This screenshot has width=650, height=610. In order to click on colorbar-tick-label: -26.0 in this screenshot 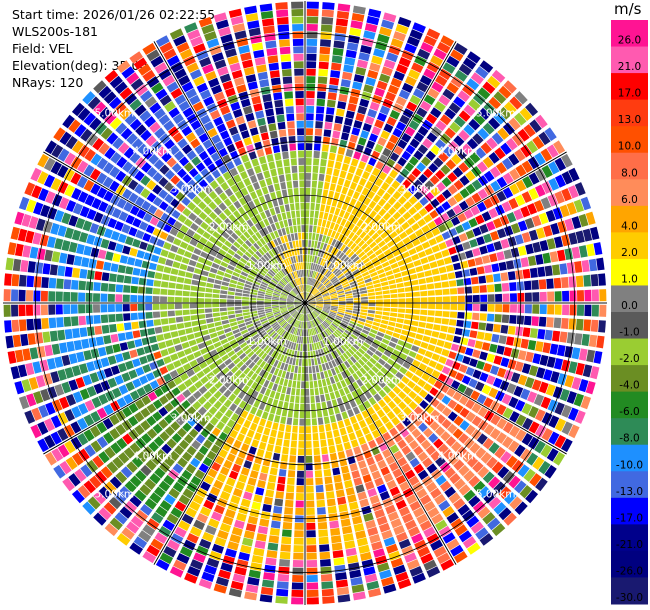, I will do `click(629, 571)`.